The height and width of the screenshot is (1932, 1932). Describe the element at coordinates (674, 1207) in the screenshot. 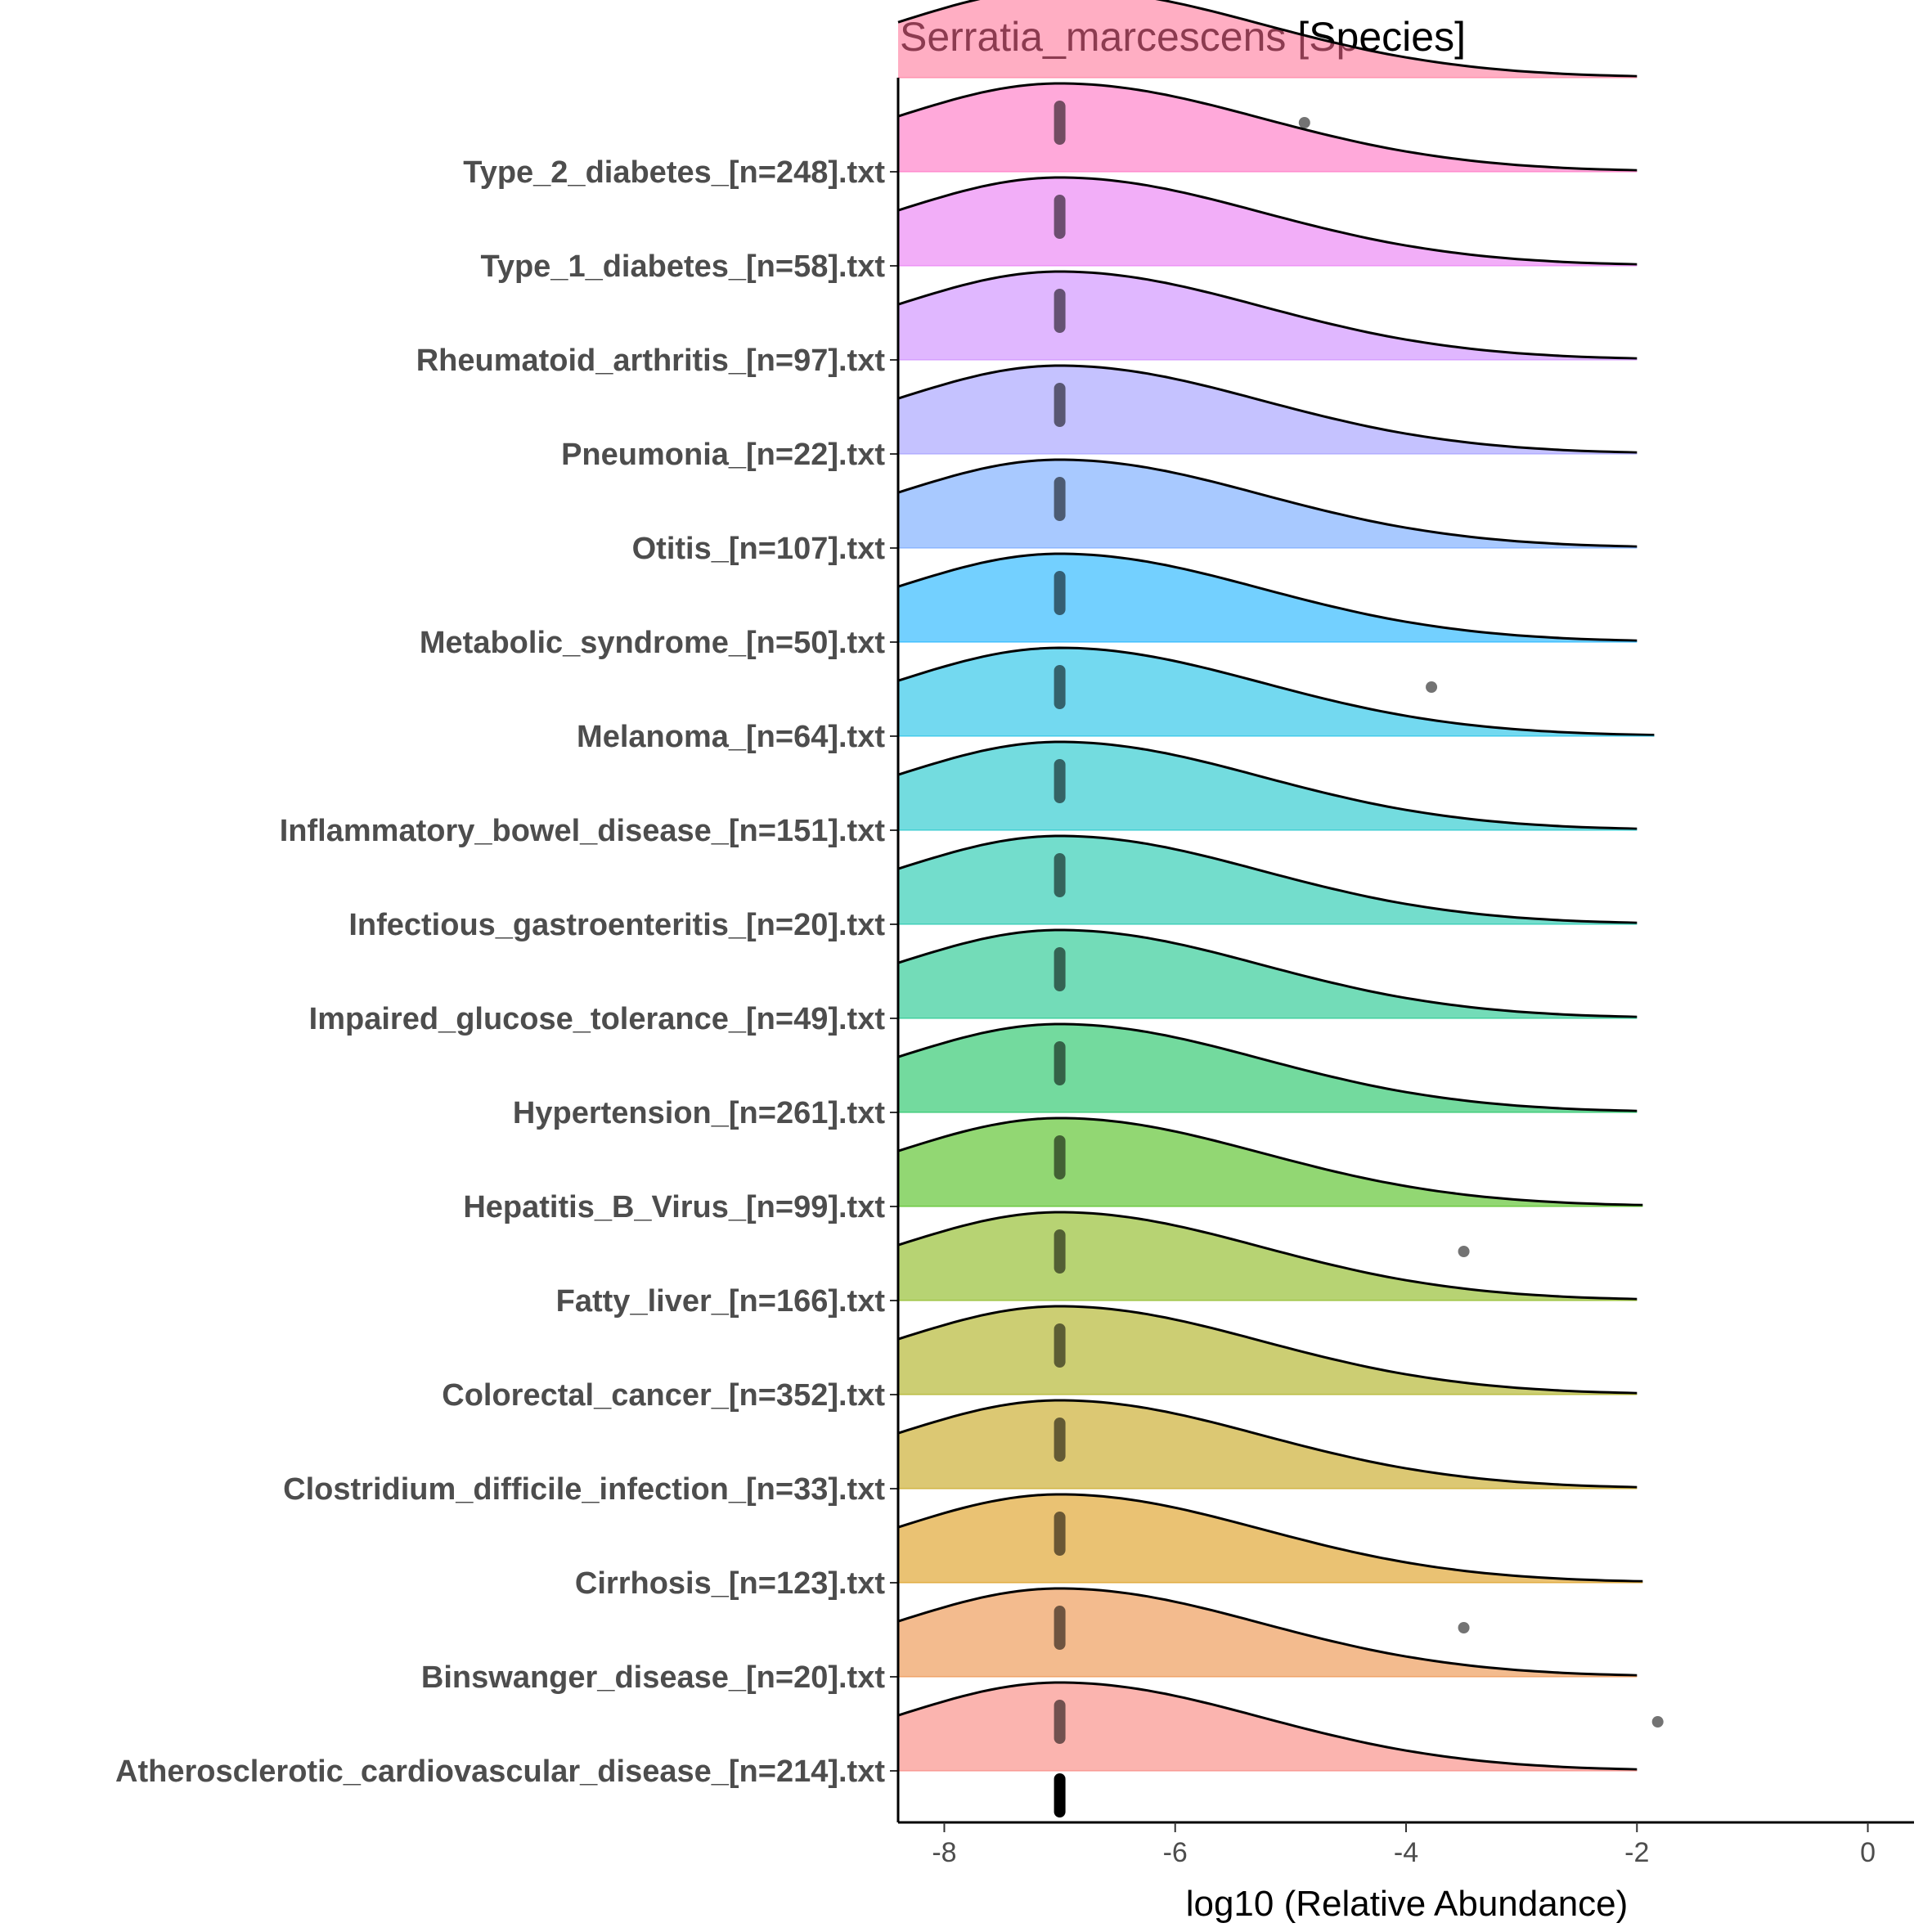

I see `y-tick-label: Hepatitis_B_Virus_[n=99].txt` at that location.